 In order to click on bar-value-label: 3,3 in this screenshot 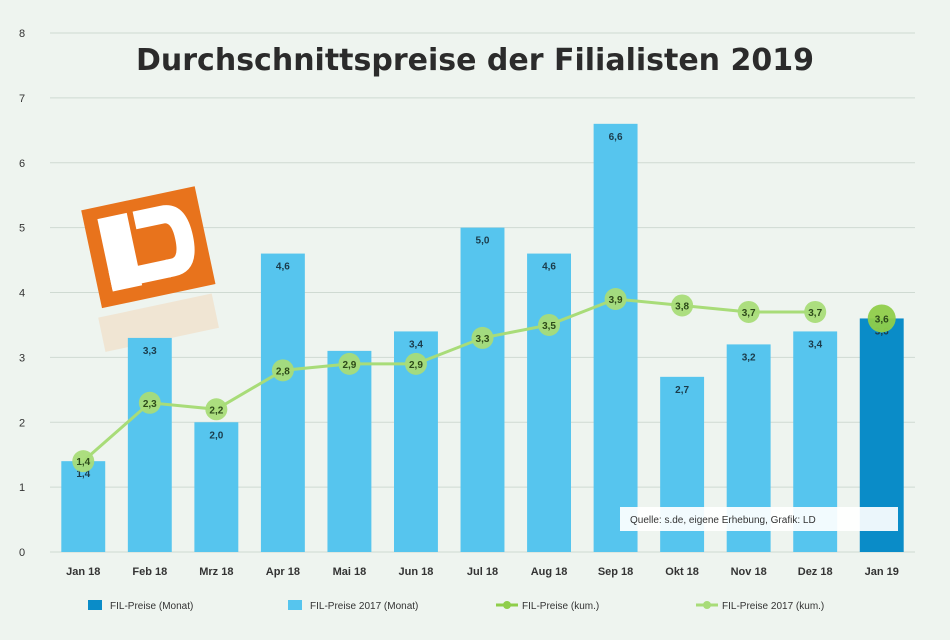, I will do `click(150, 351)`.